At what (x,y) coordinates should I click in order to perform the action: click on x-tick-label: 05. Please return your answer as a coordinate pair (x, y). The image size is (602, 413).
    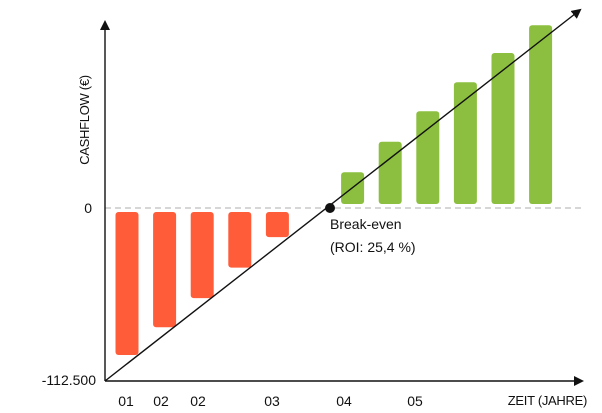
    Looking at the image, I should click on (415, 401).